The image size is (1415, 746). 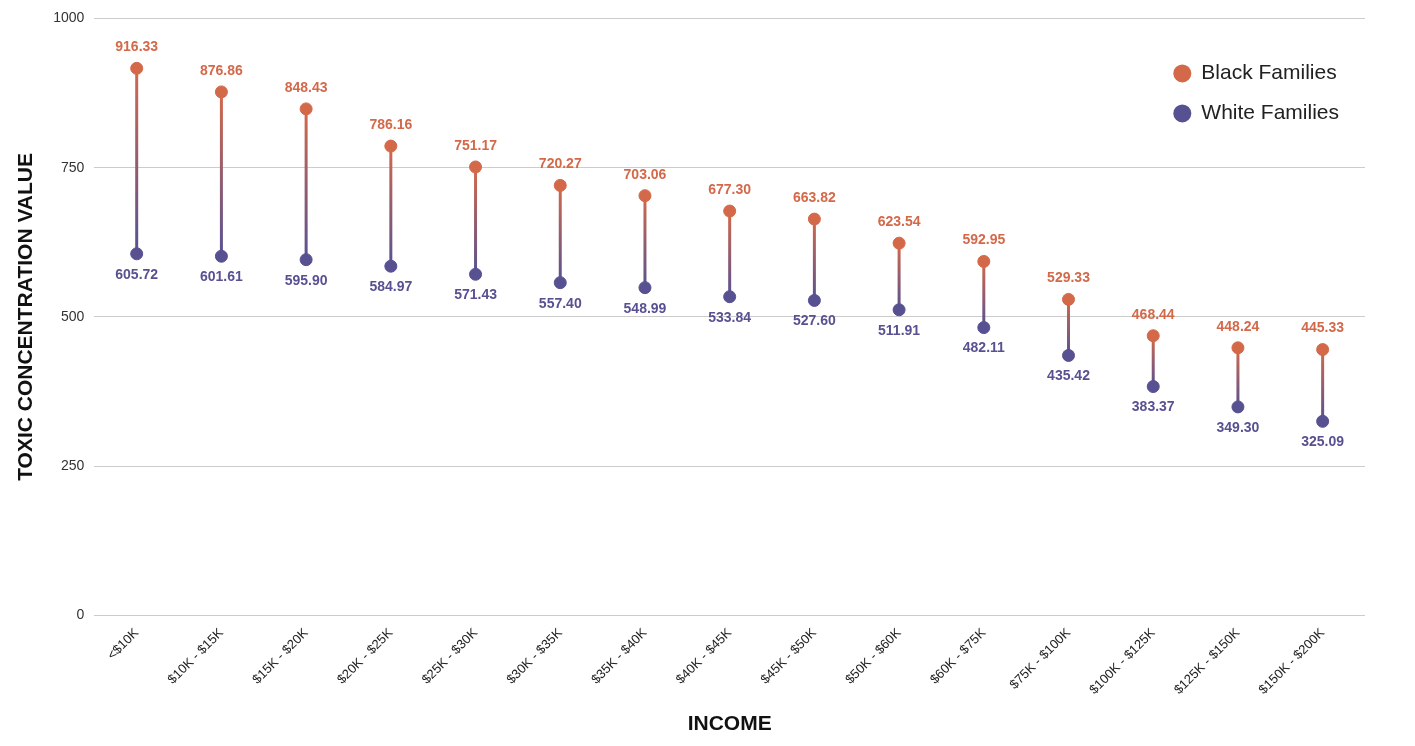 What do you see at coordinates (730, 188) in the screenshot?
I see `data-label: 677.30` at bounding box center [730, 188].